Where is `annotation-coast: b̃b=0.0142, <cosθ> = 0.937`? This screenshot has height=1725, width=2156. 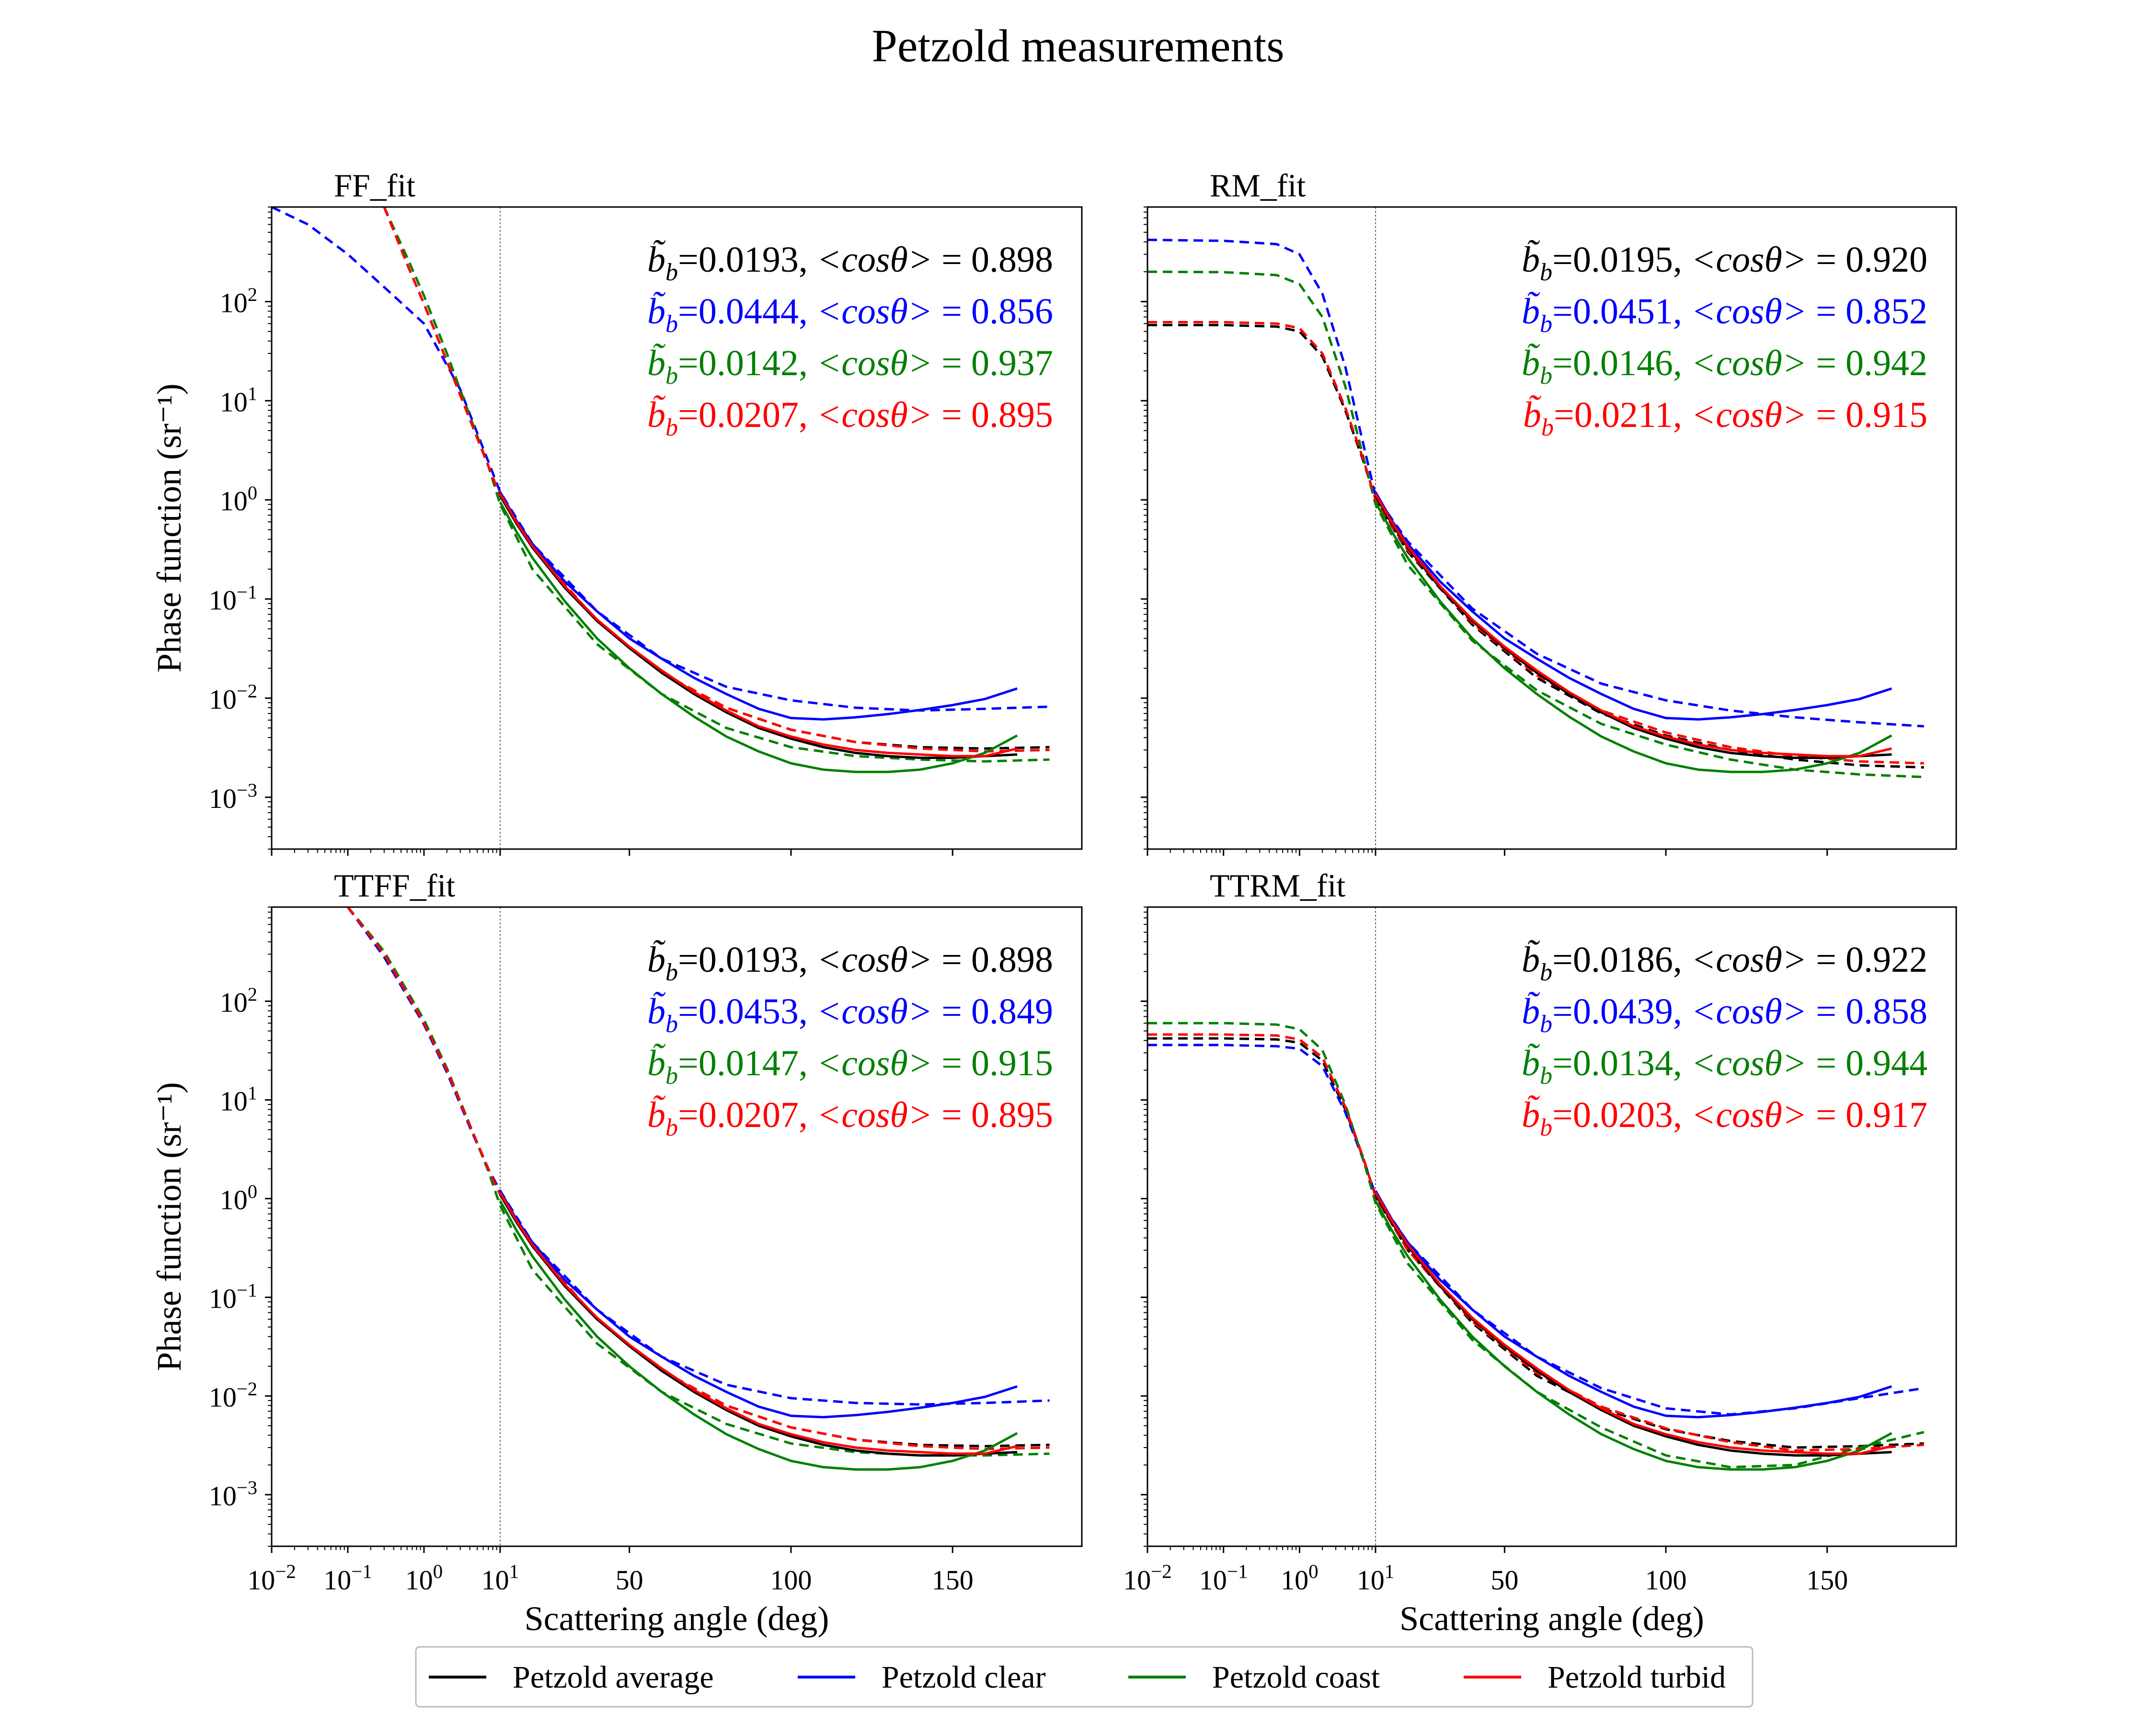
annotation-coast: b̃b=0.0142, <cosθ> = 0.937 is located at coordinates (850, 366).